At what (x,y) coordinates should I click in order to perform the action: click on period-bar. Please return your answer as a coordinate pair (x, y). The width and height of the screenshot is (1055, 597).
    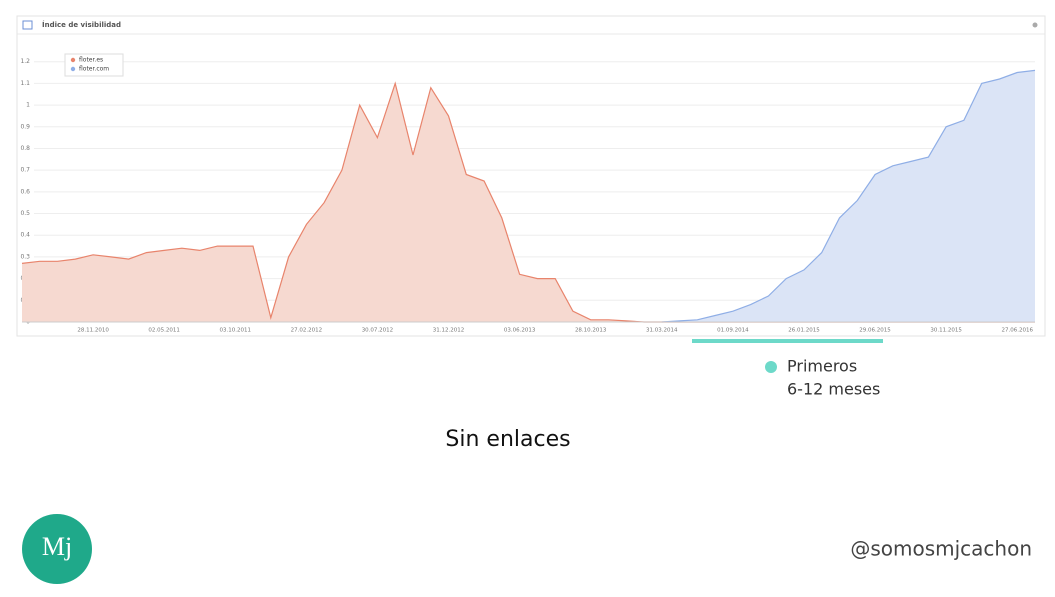
    Looking at the image, I should click on (787, 341).